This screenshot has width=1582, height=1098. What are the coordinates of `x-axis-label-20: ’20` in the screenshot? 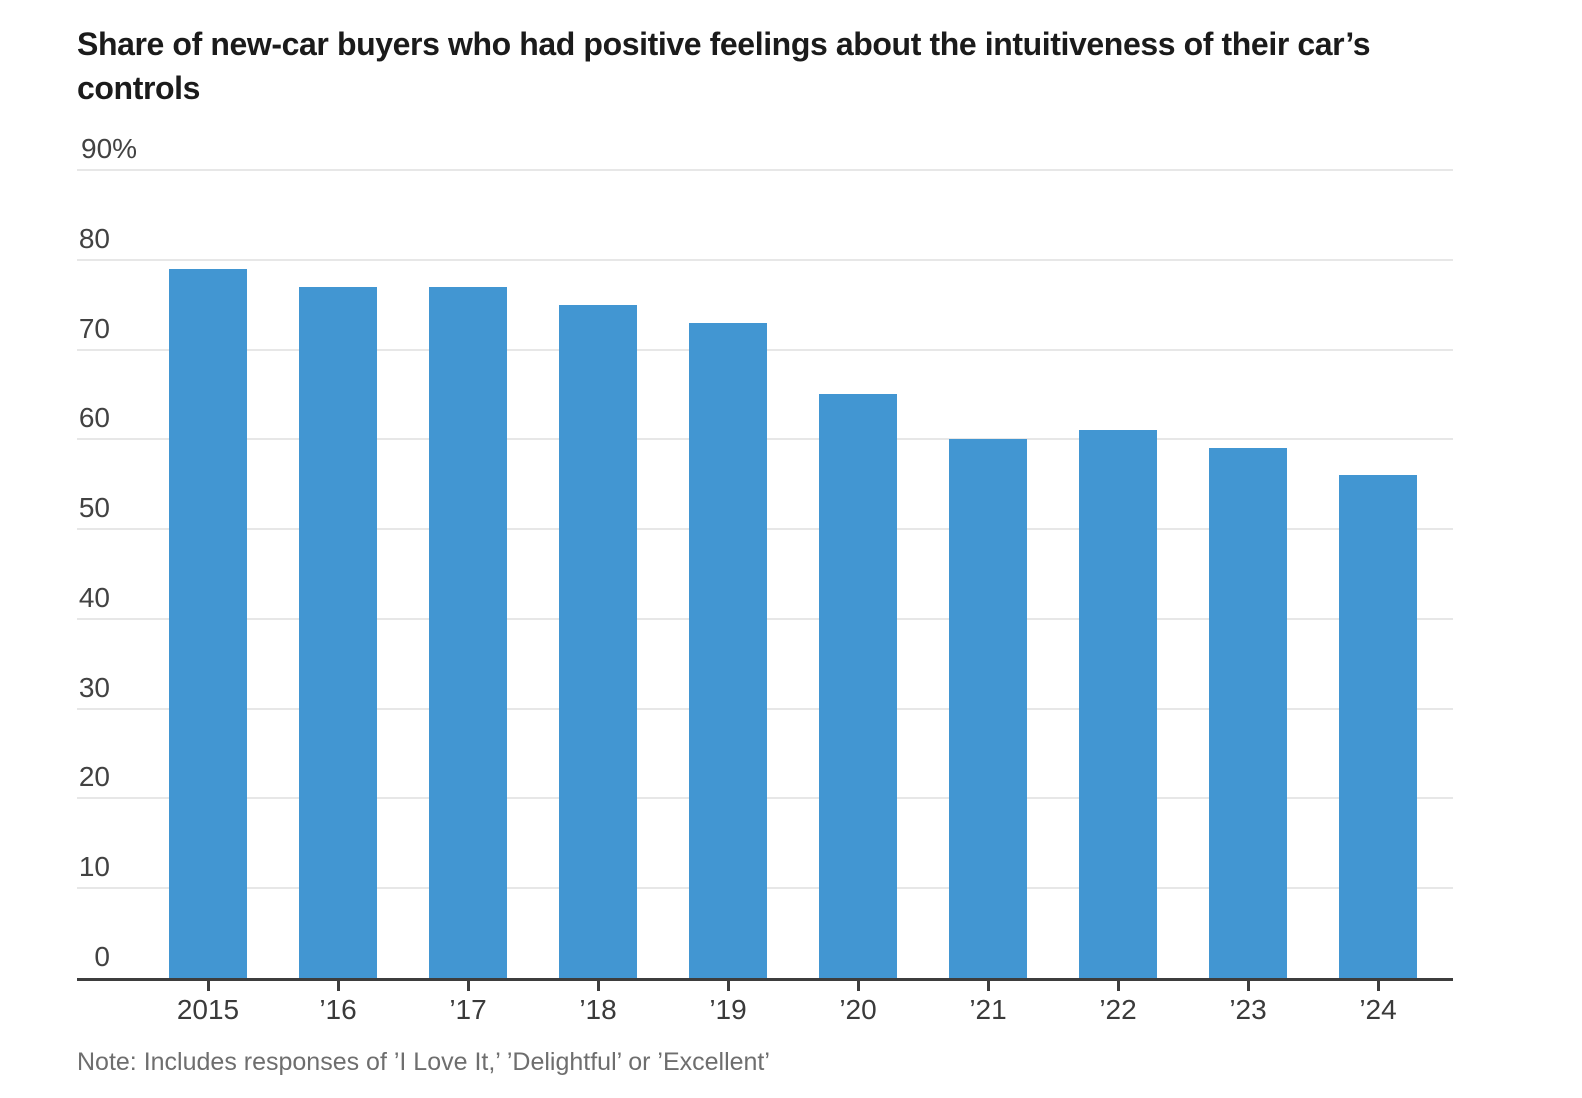 It's located at (858, 1009).